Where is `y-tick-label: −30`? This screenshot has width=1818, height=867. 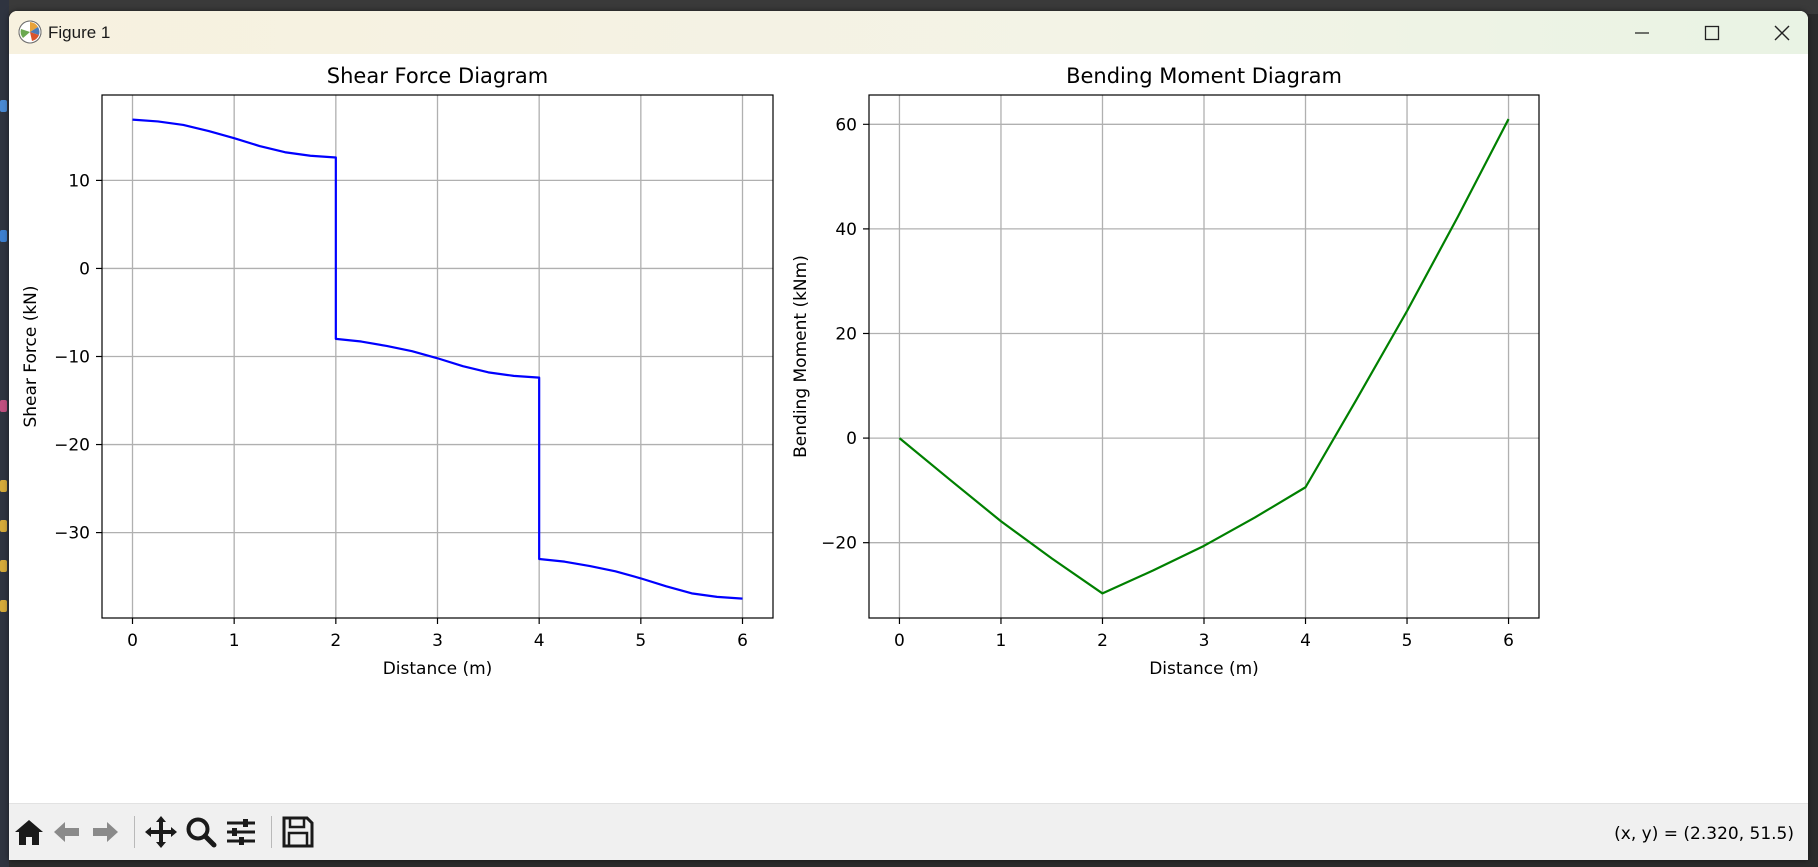
y-tick-label: −30 is located at coordinates (72, 534).